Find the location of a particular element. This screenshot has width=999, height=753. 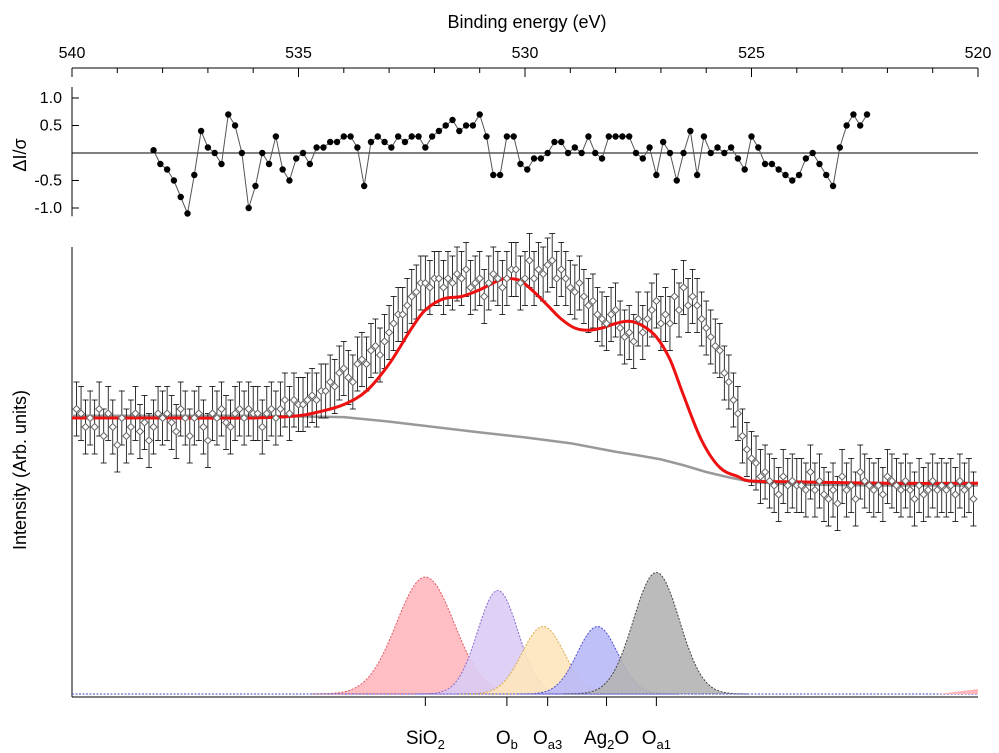

residual-y-tick-label: -1.0 is located at coordinates (48, 208).